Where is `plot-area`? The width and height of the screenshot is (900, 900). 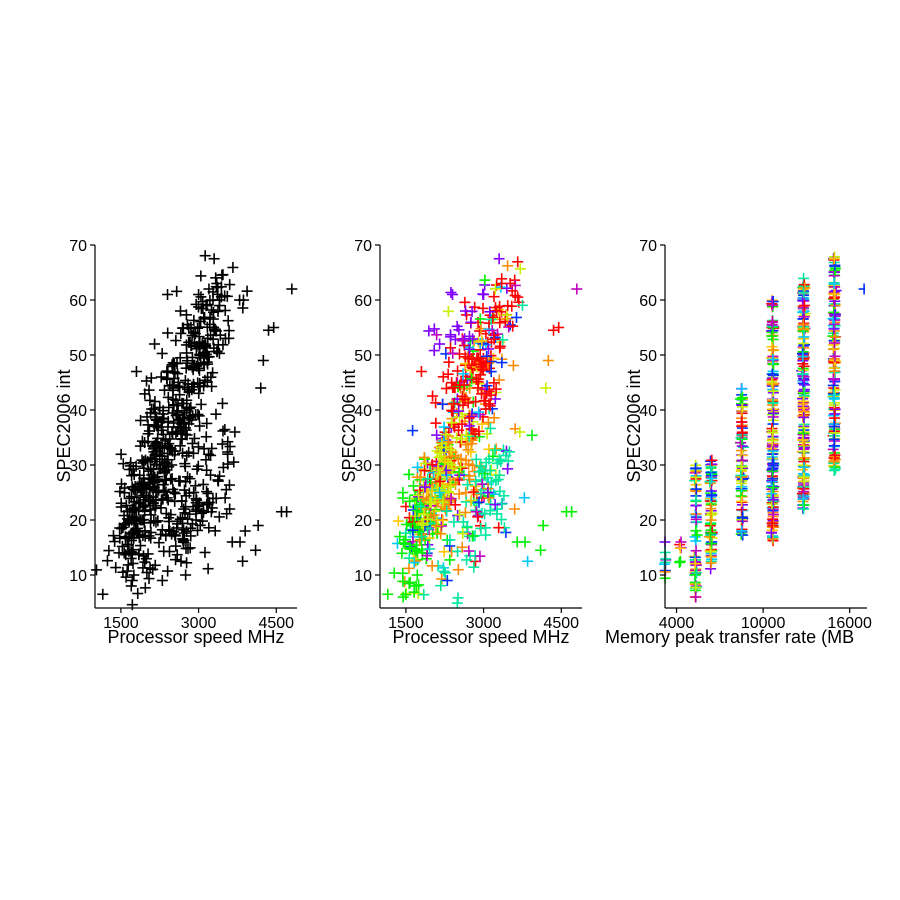 plot-area is located at coordinates (482, 431).